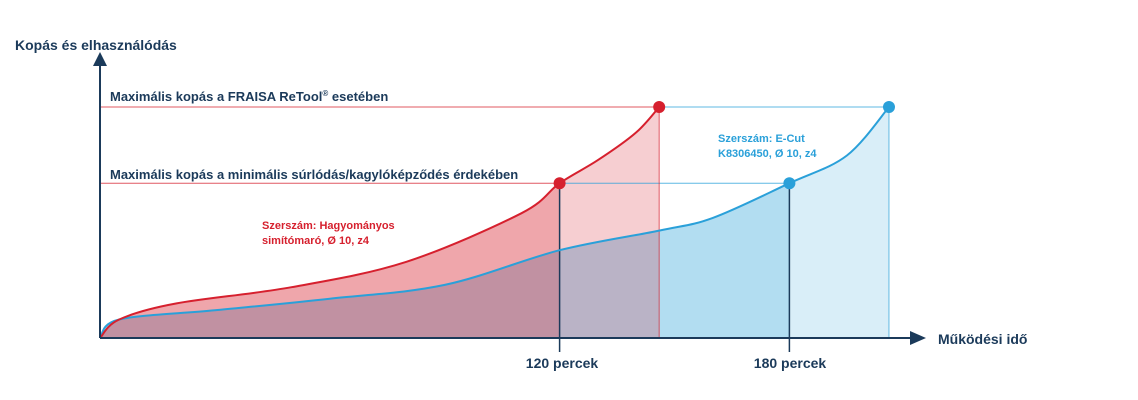 The height and width of the screenshot is (400, 1138). I want to click on x-tick-label-120: 120 percek, so click(562, 363).